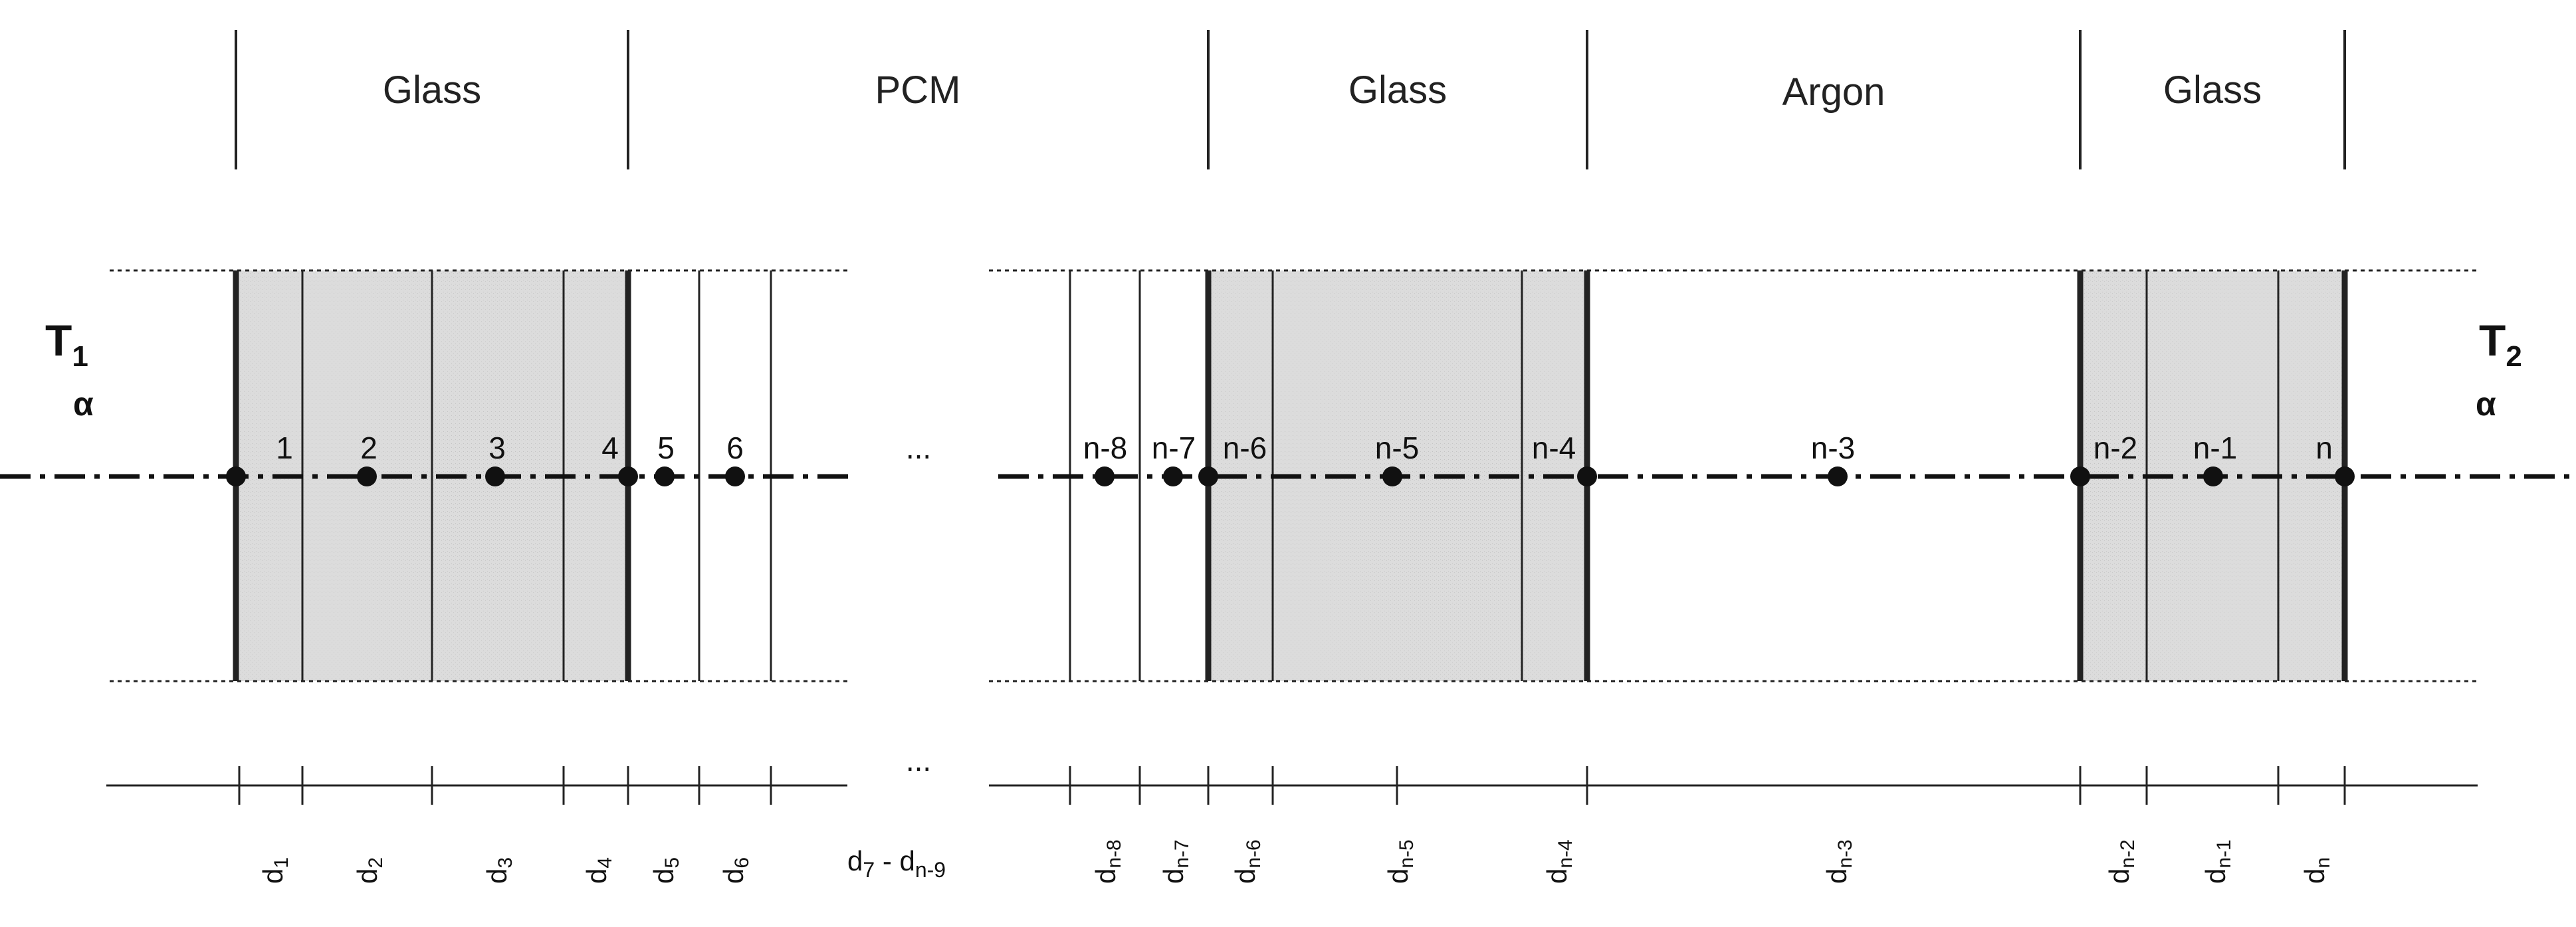 This screenshot has width=2576, height=927. What do you see at coordinates (2215, 448) in the screenshot?
I see `node-label: n-1` at bounding box center [2215, 448].